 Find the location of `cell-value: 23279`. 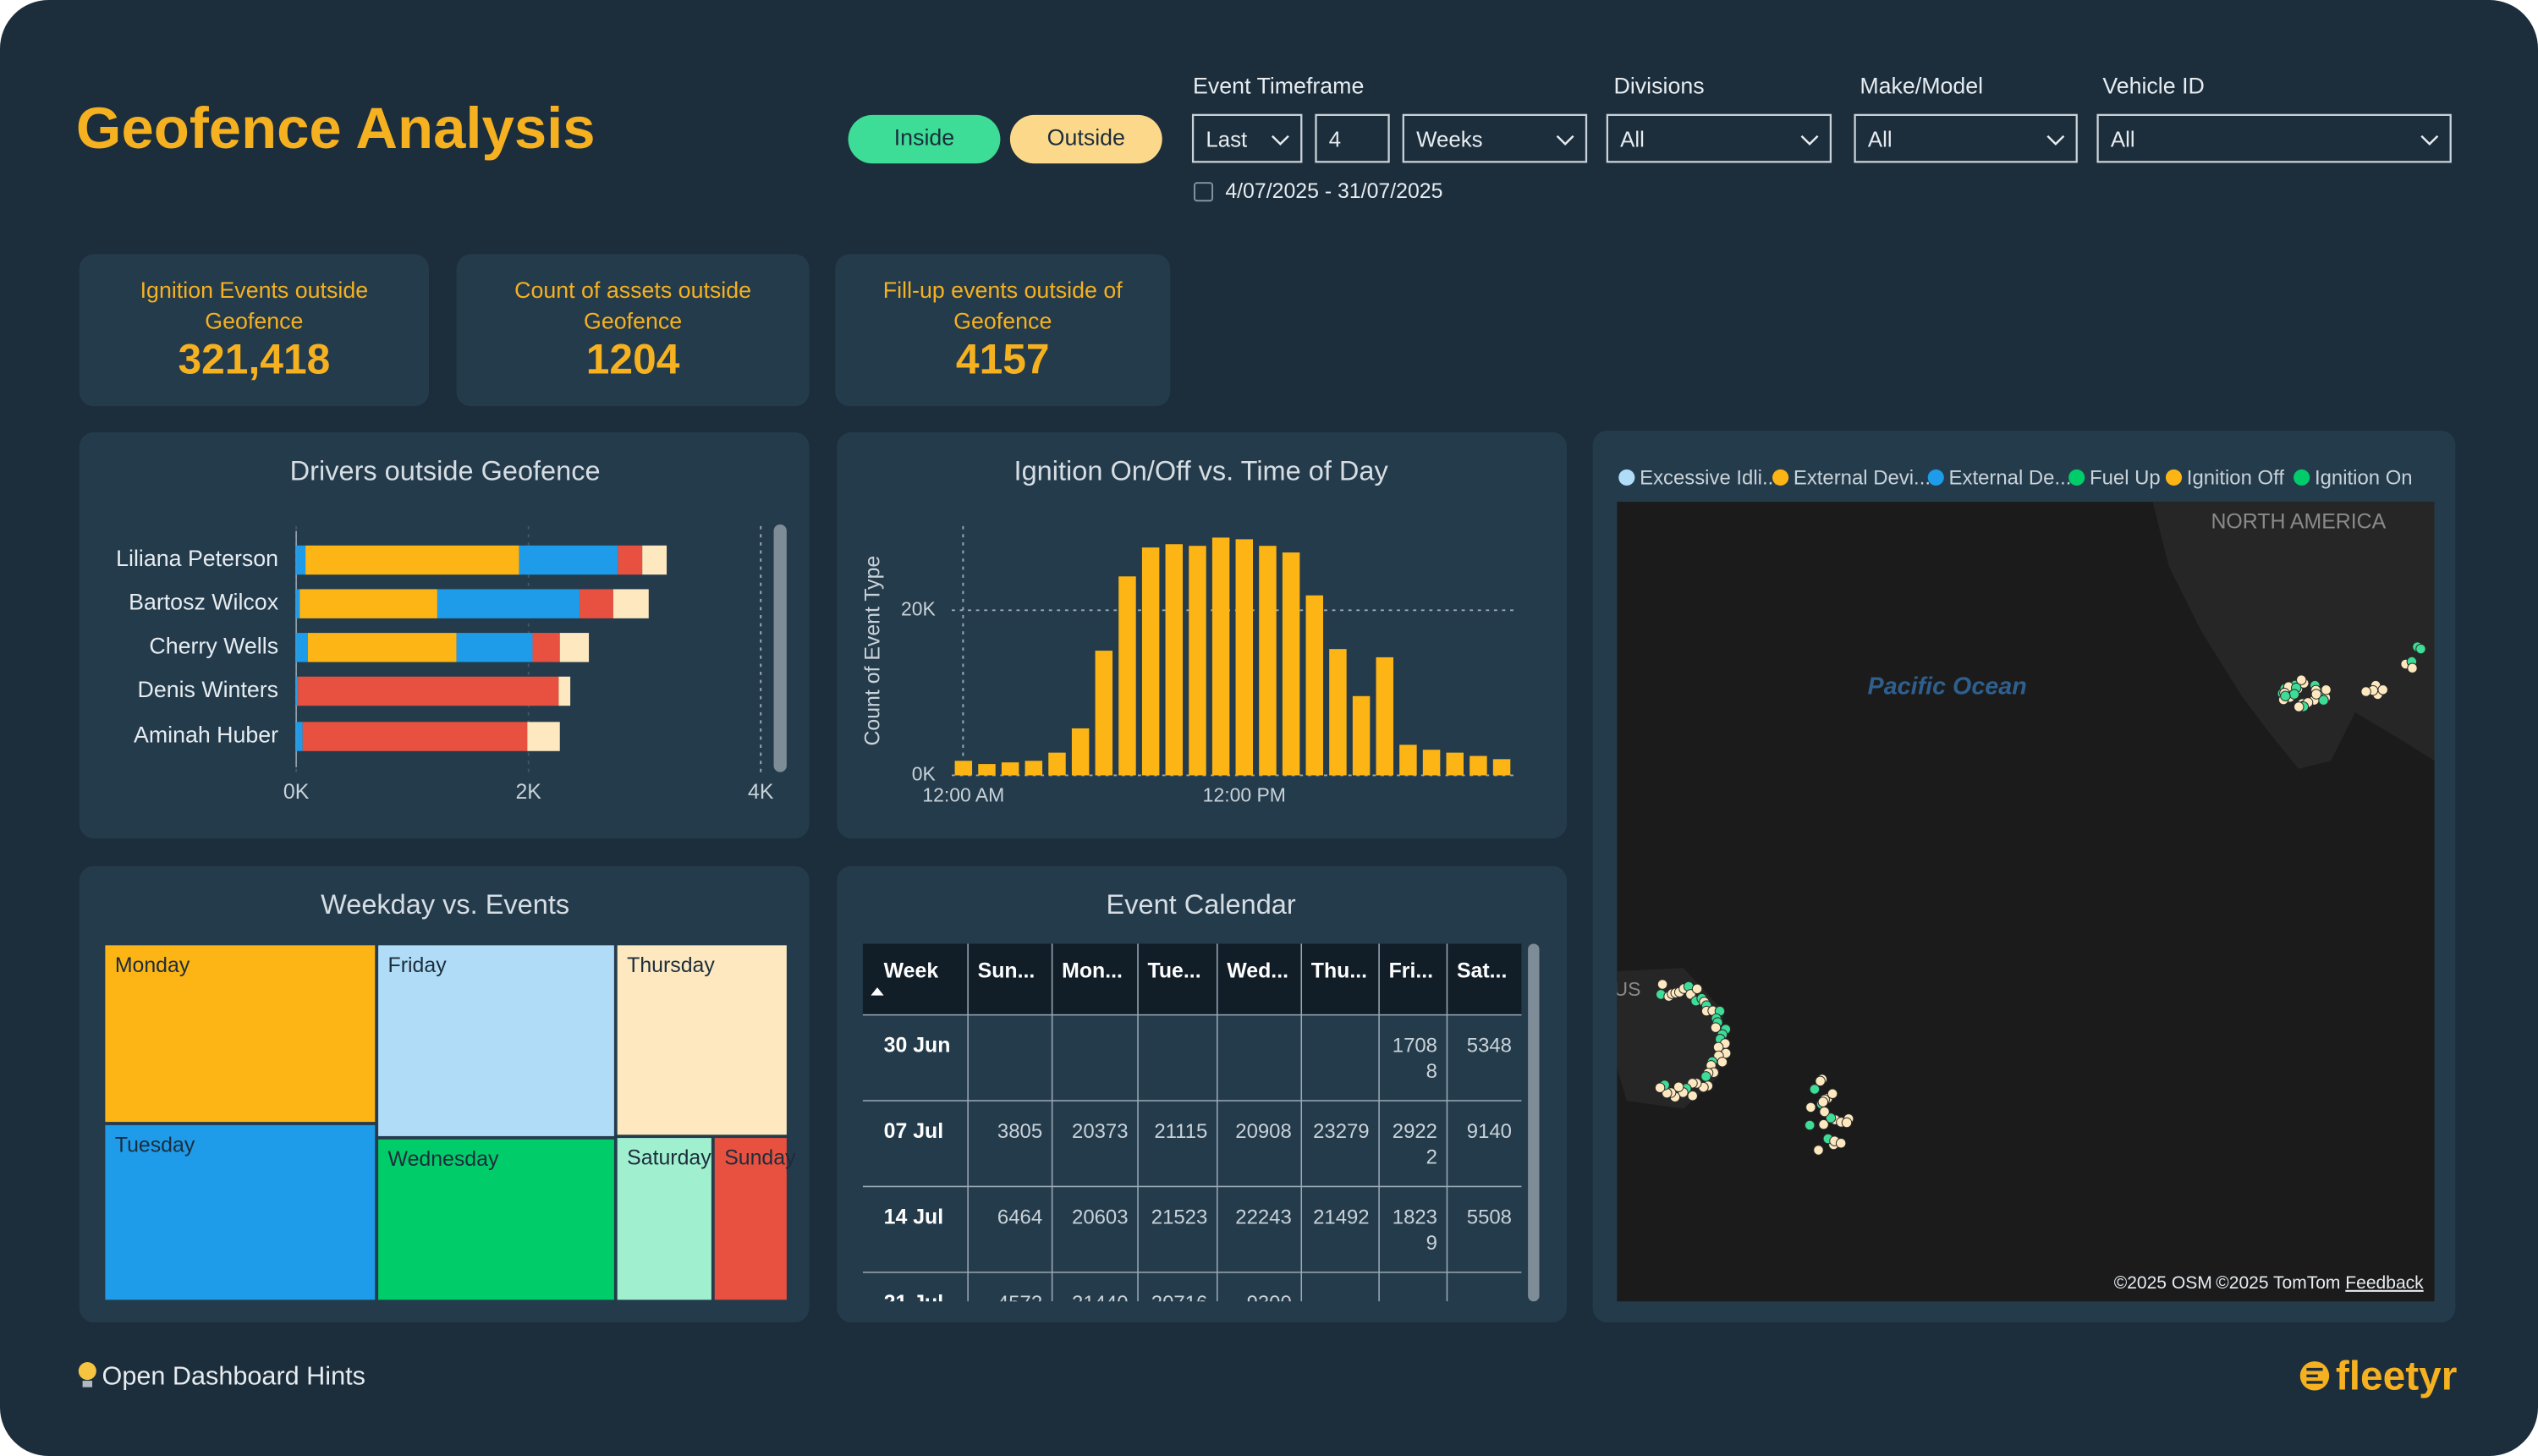

cell-value: 23279 is located at coordinates (1341, 1131).